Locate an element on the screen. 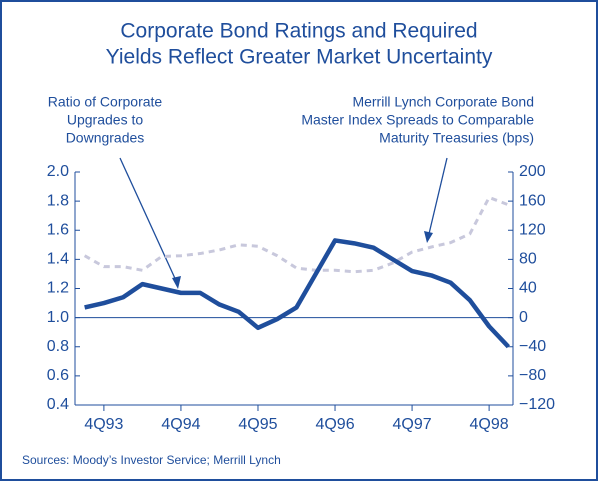 The image size is (598, 481). y-tick-label: 0.4 is located at coordinates (58, 404).